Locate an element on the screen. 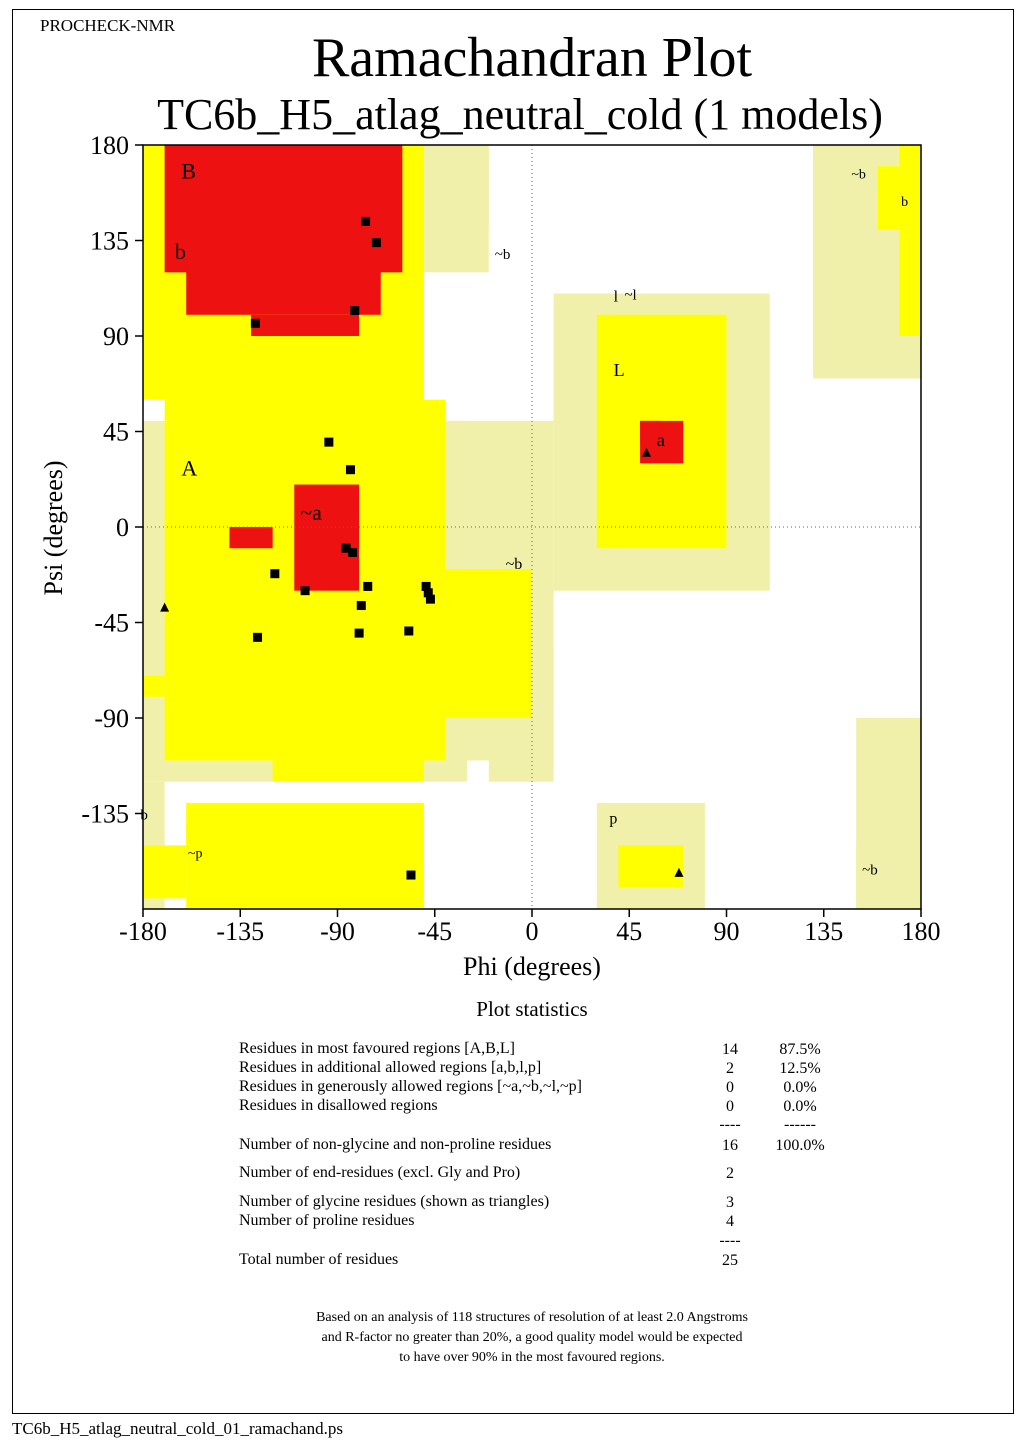 This screenshot has height=1447, width=1024. stat-label: Number of proline residues is located at coordinates (327, 1220).